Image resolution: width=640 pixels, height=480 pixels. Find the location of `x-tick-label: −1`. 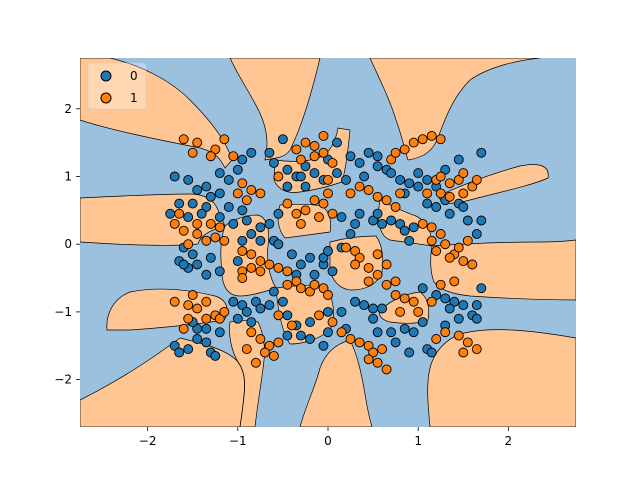

x-tick-label: −1 is located at coordinates (238, 441).